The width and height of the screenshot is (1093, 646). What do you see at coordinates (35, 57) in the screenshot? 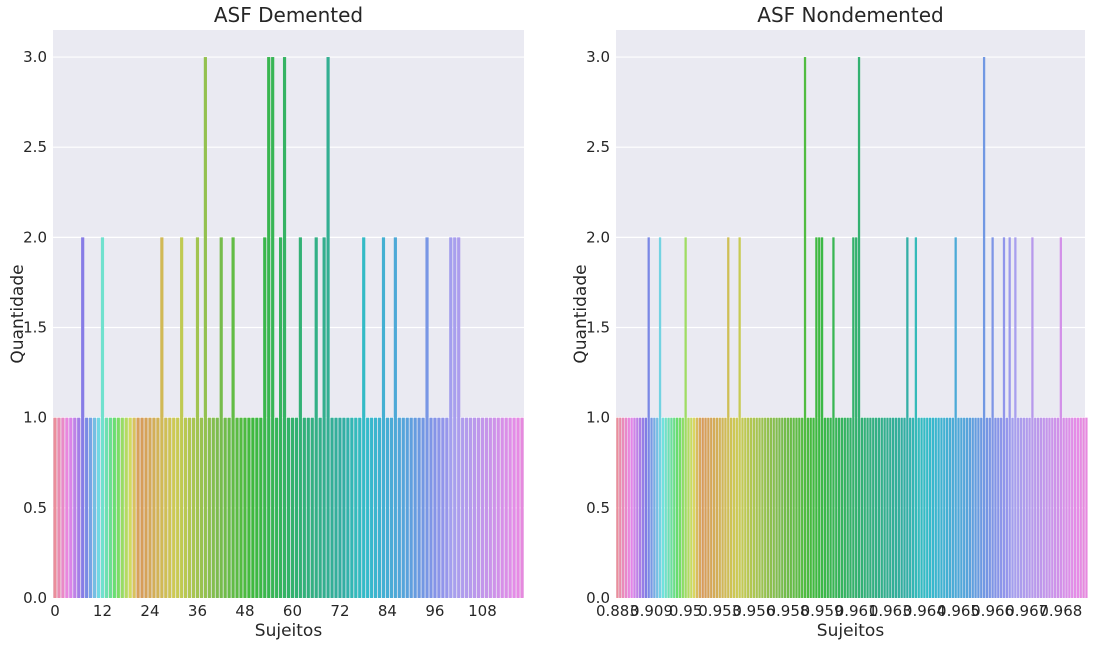
I see `y-tick-label: 3.0` at bounding box center [35, 57].